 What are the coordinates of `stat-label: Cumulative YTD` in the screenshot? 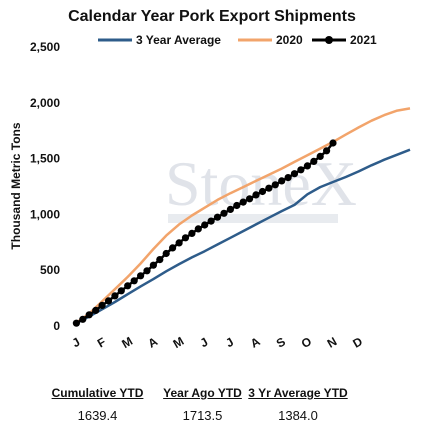 It's located at (97, 393).